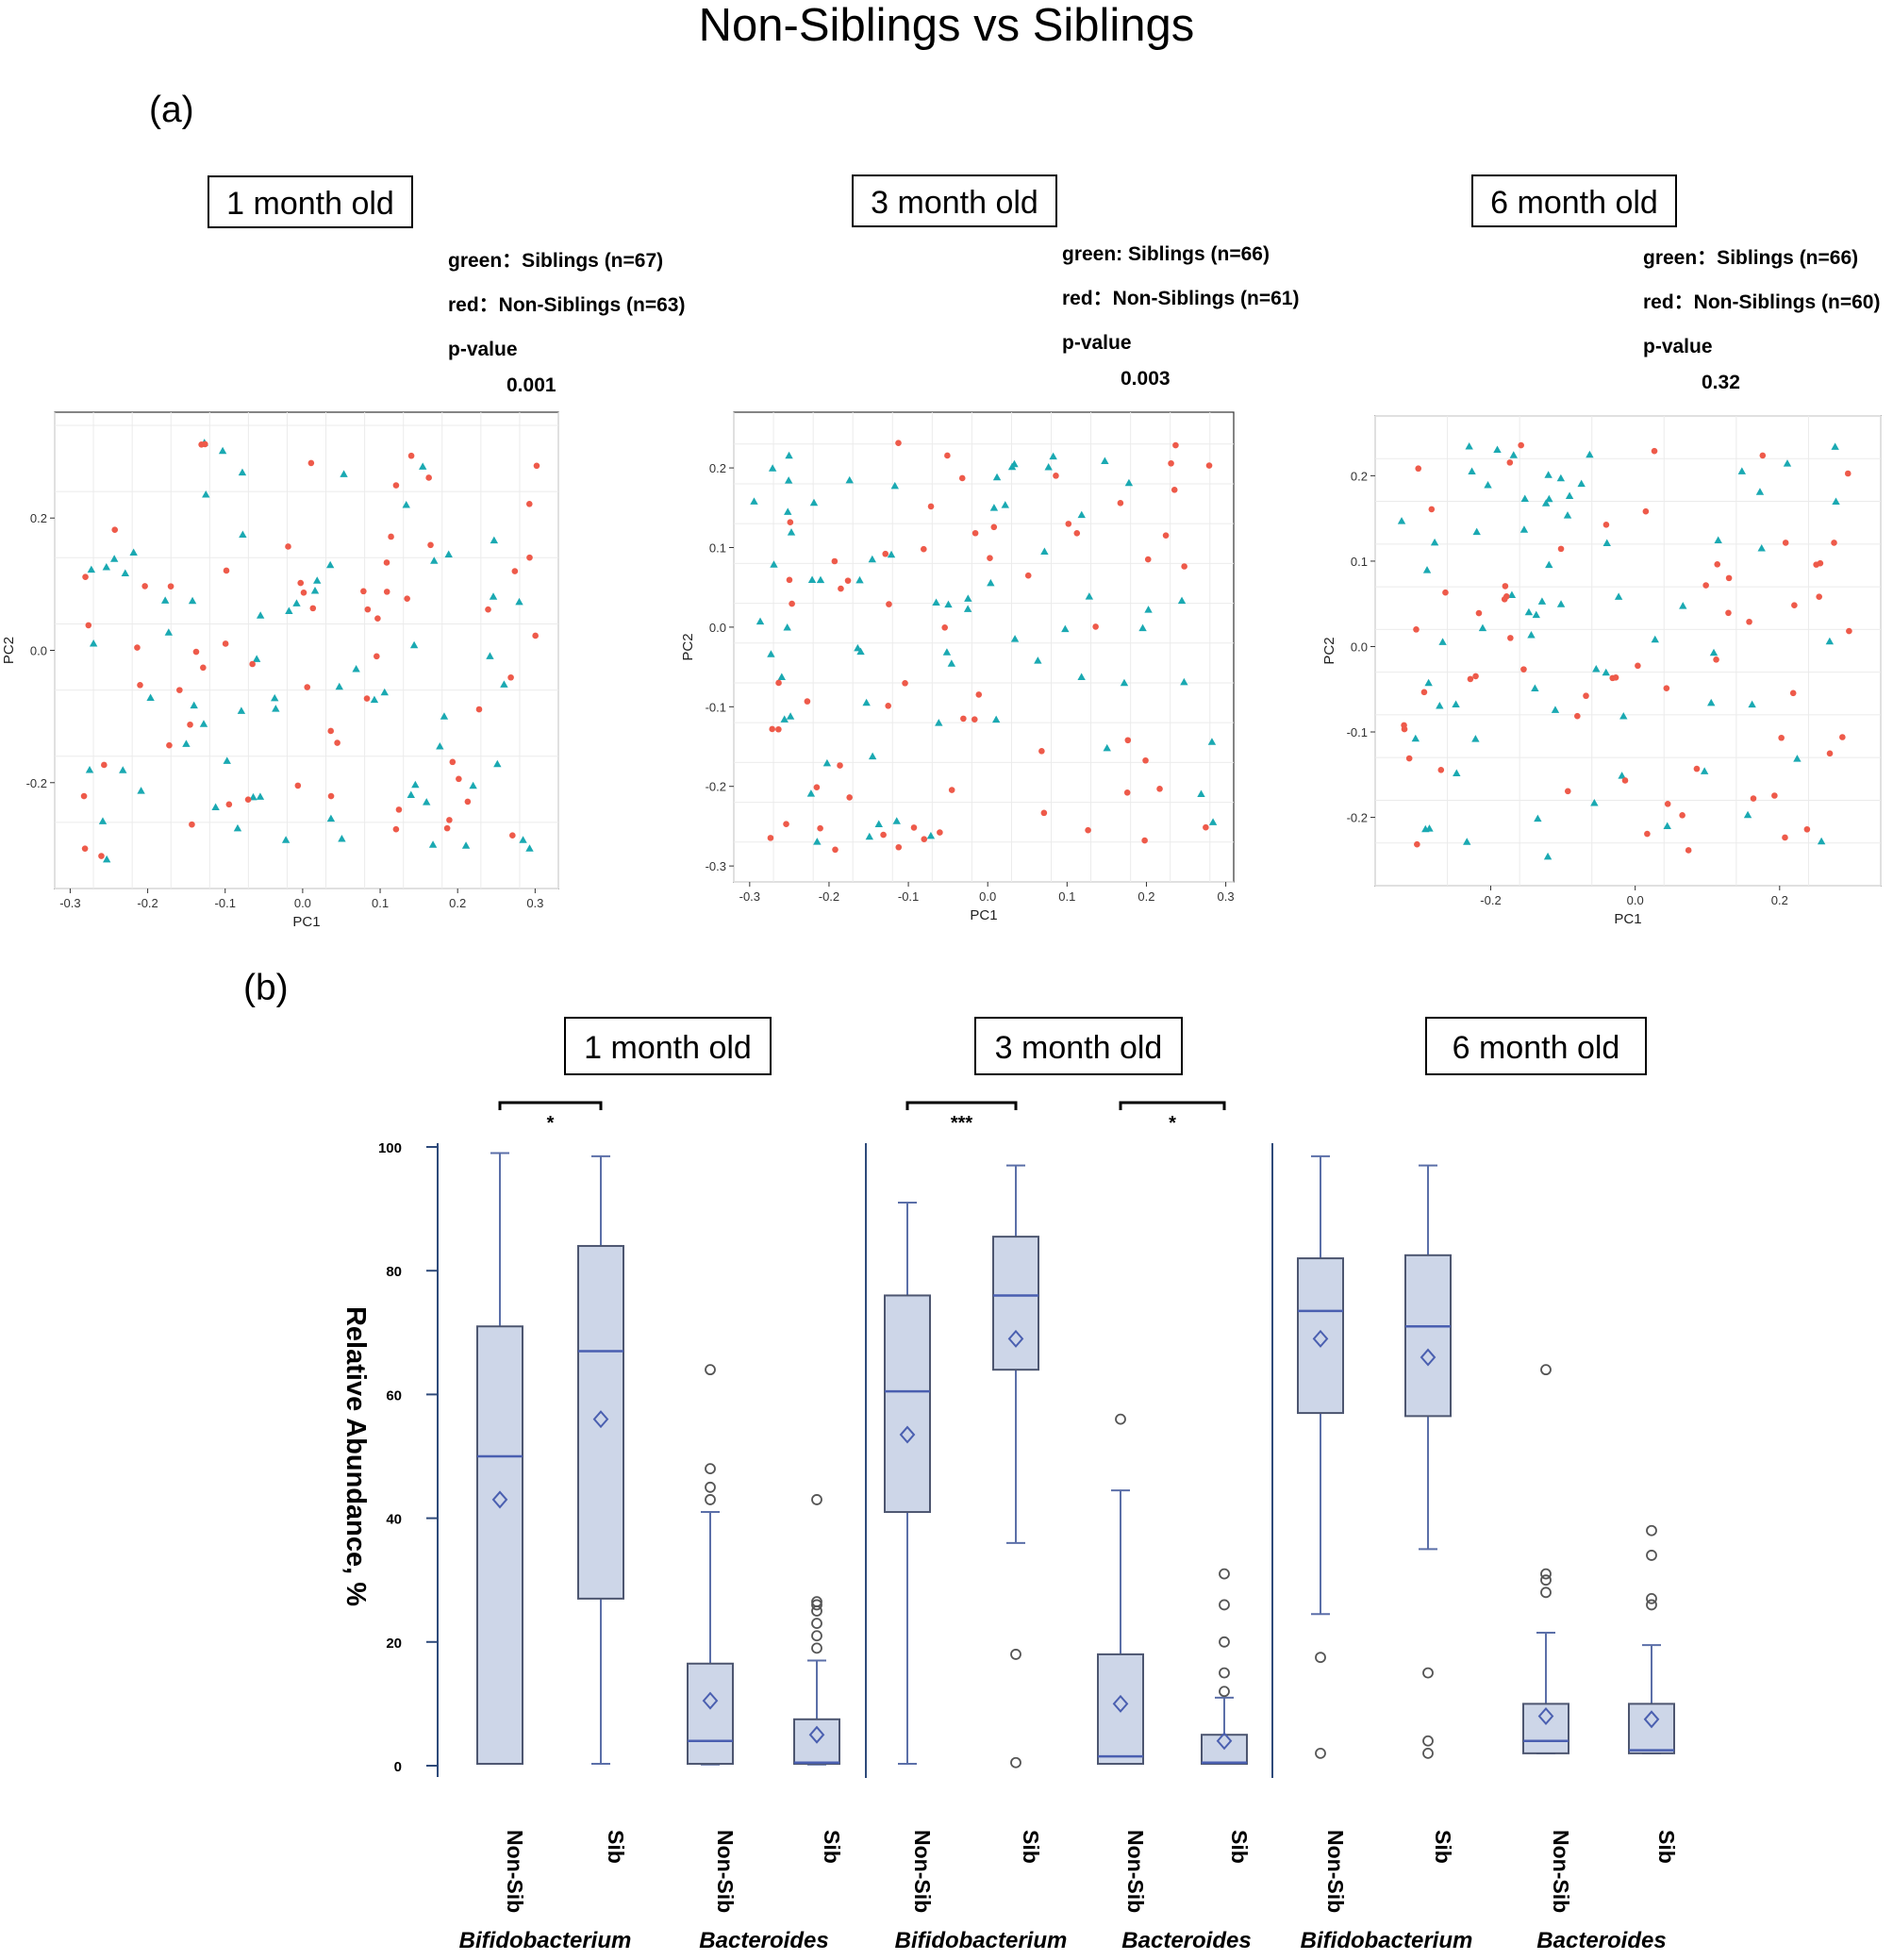  I want to click on pvalue-label: p-value, so click(1678, 346).